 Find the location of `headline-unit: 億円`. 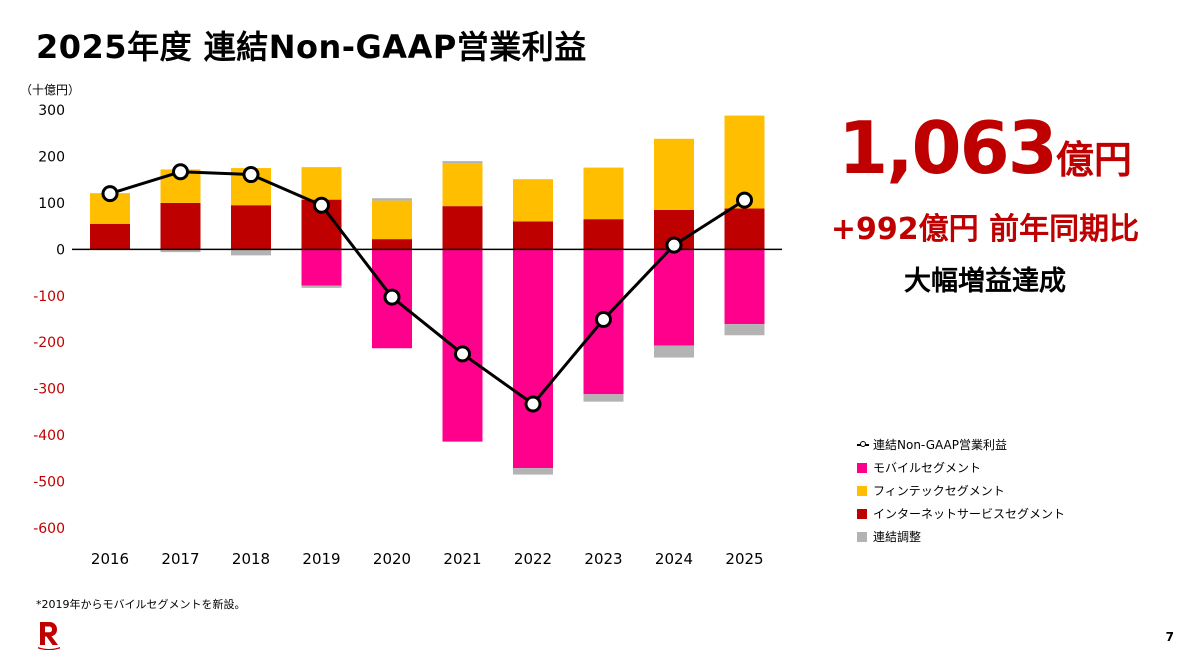

headline-unit: 億円 is located at coordinates (1093, 160).